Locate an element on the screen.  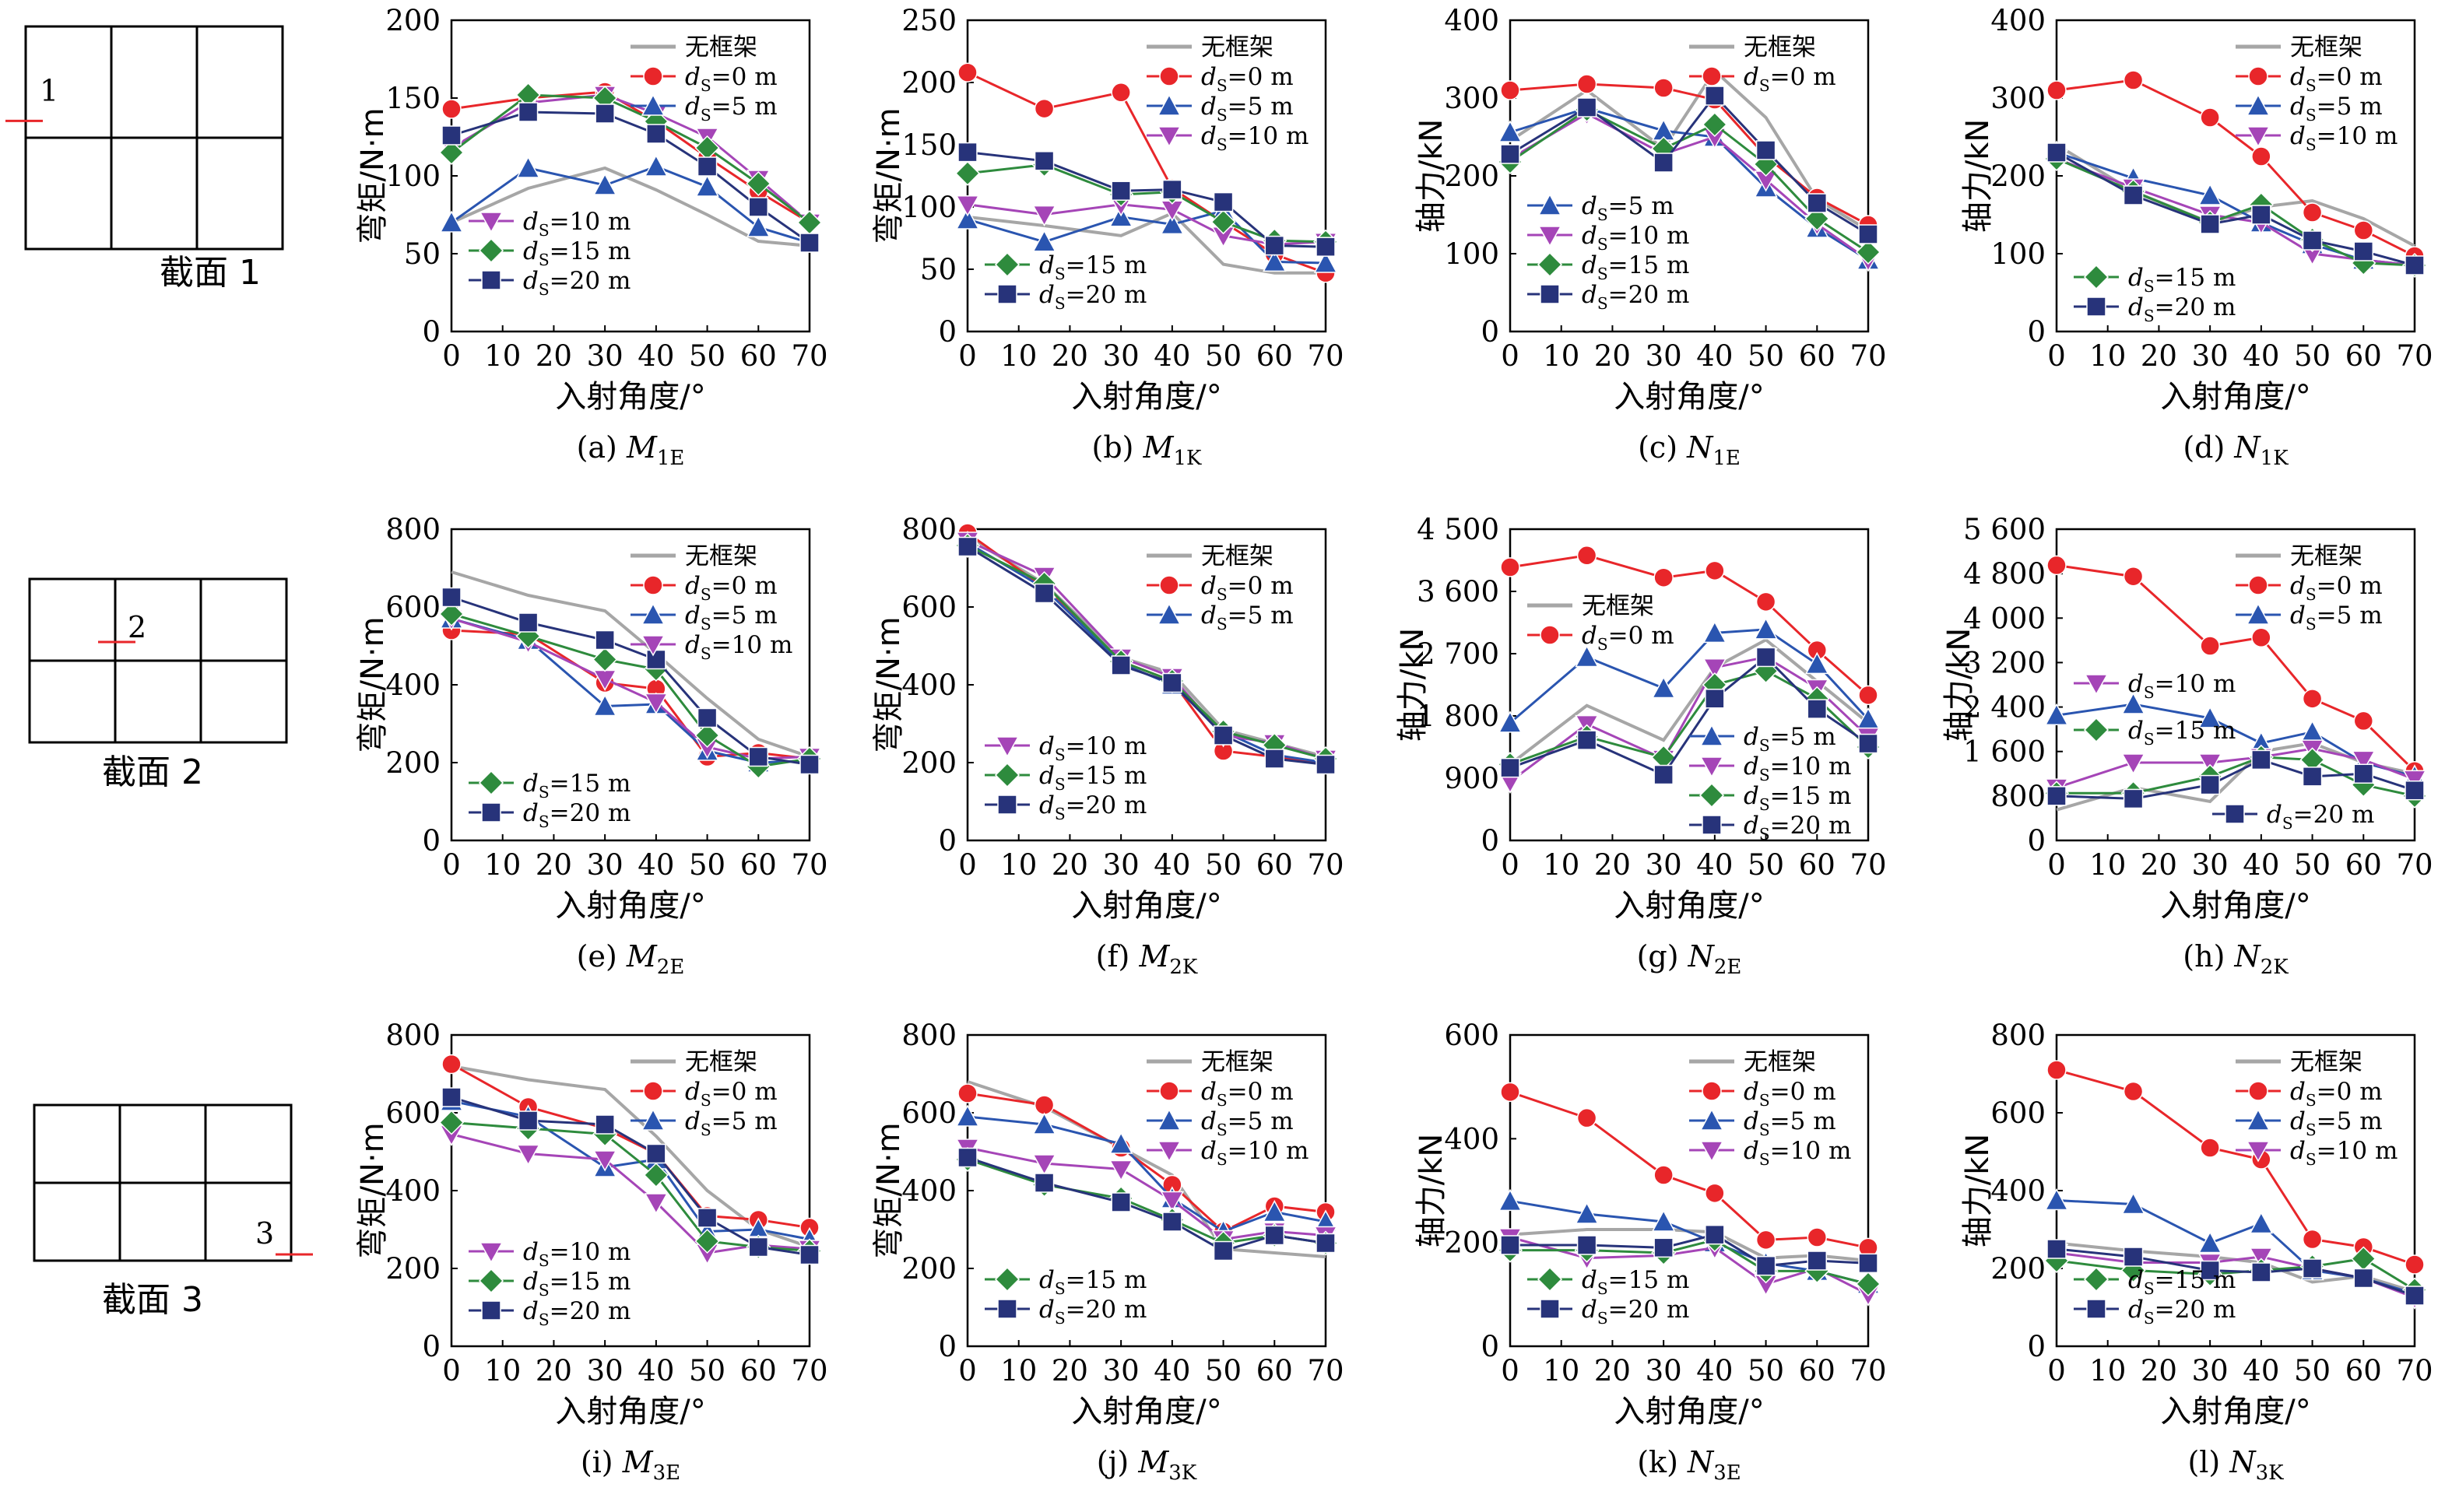
panel-caption: (l) N3K is located at coordinates (2235, 1465).